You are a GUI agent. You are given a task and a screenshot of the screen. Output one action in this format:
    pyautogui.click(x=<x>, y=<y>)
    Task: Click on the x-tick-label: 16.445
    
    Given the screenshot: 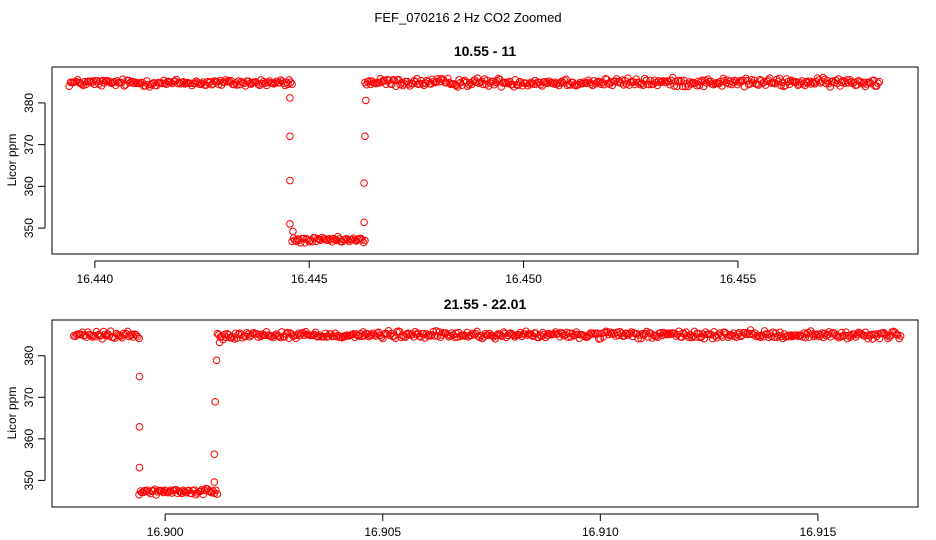 What is the action you would take?
    pyautogui.click(x=309, y=279)
    